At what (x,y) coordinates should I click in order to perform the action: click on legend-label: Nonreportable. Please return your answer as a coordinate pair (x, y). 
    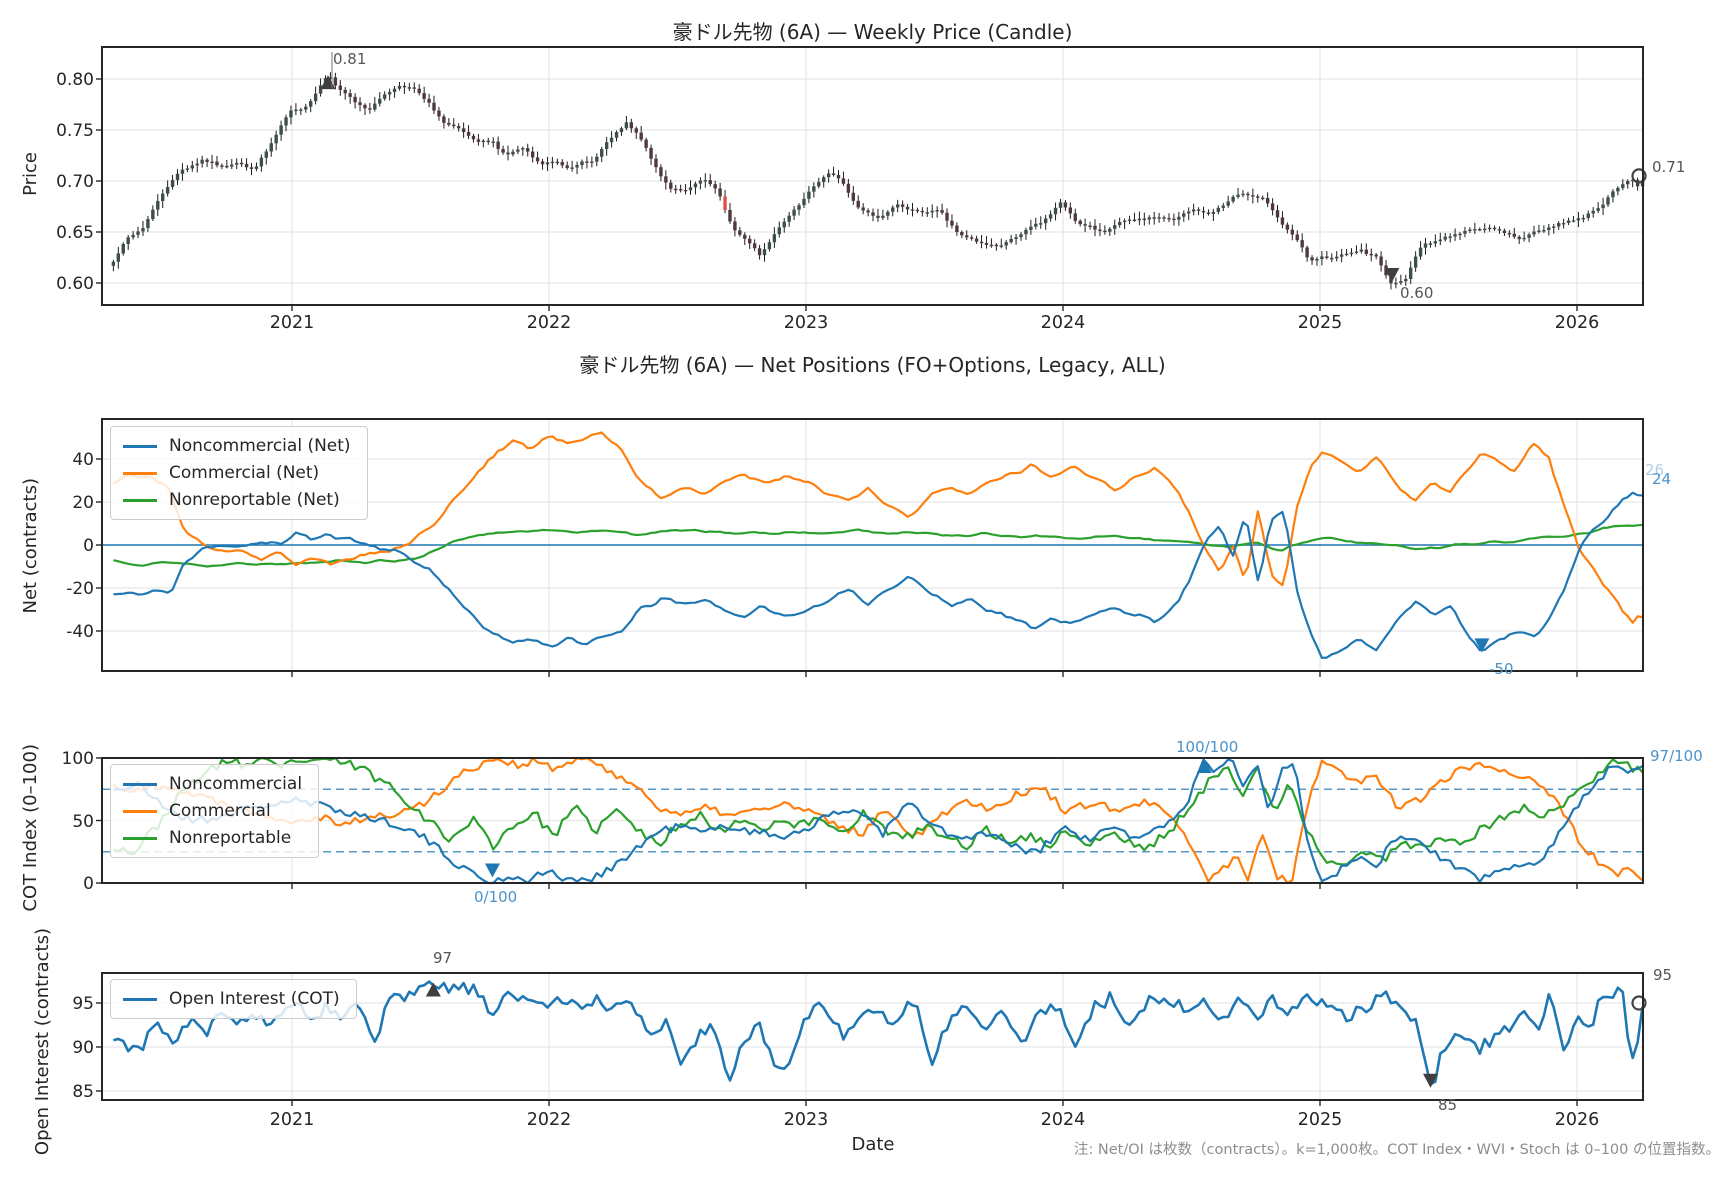
    Looking at the image, I should click on (230, 838).